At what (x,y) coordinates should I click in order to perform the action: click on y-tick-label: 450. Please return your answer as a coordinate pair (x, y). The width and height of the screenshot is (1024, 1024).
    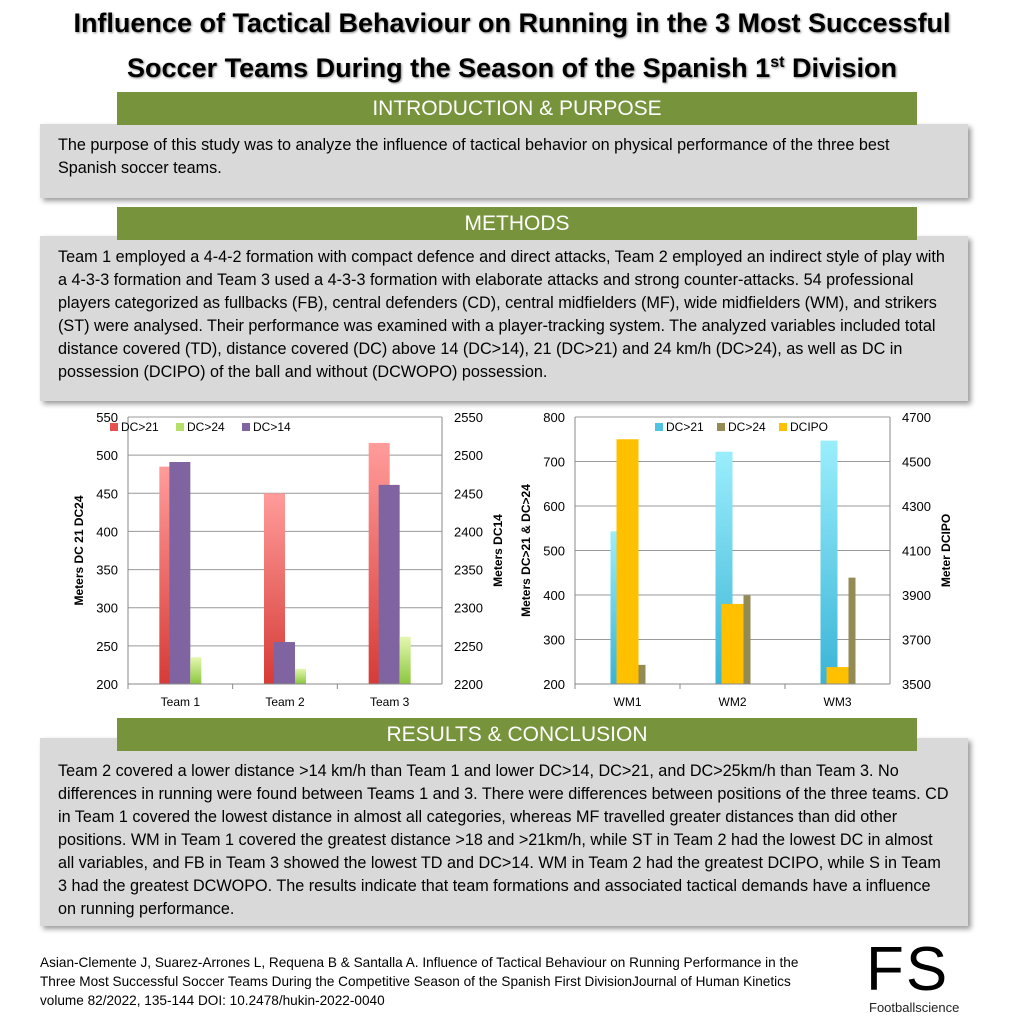
    Looking at the image, I should click on (107, 493).